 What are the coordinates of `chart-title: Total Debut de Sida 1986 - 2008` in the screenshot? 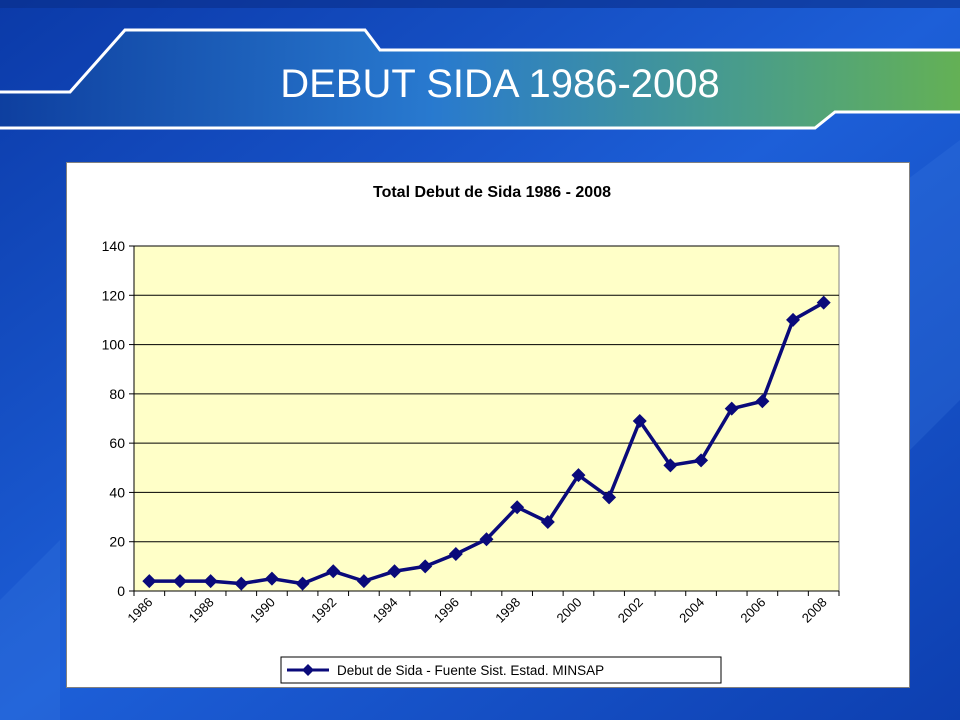 It's located at (492, 192).